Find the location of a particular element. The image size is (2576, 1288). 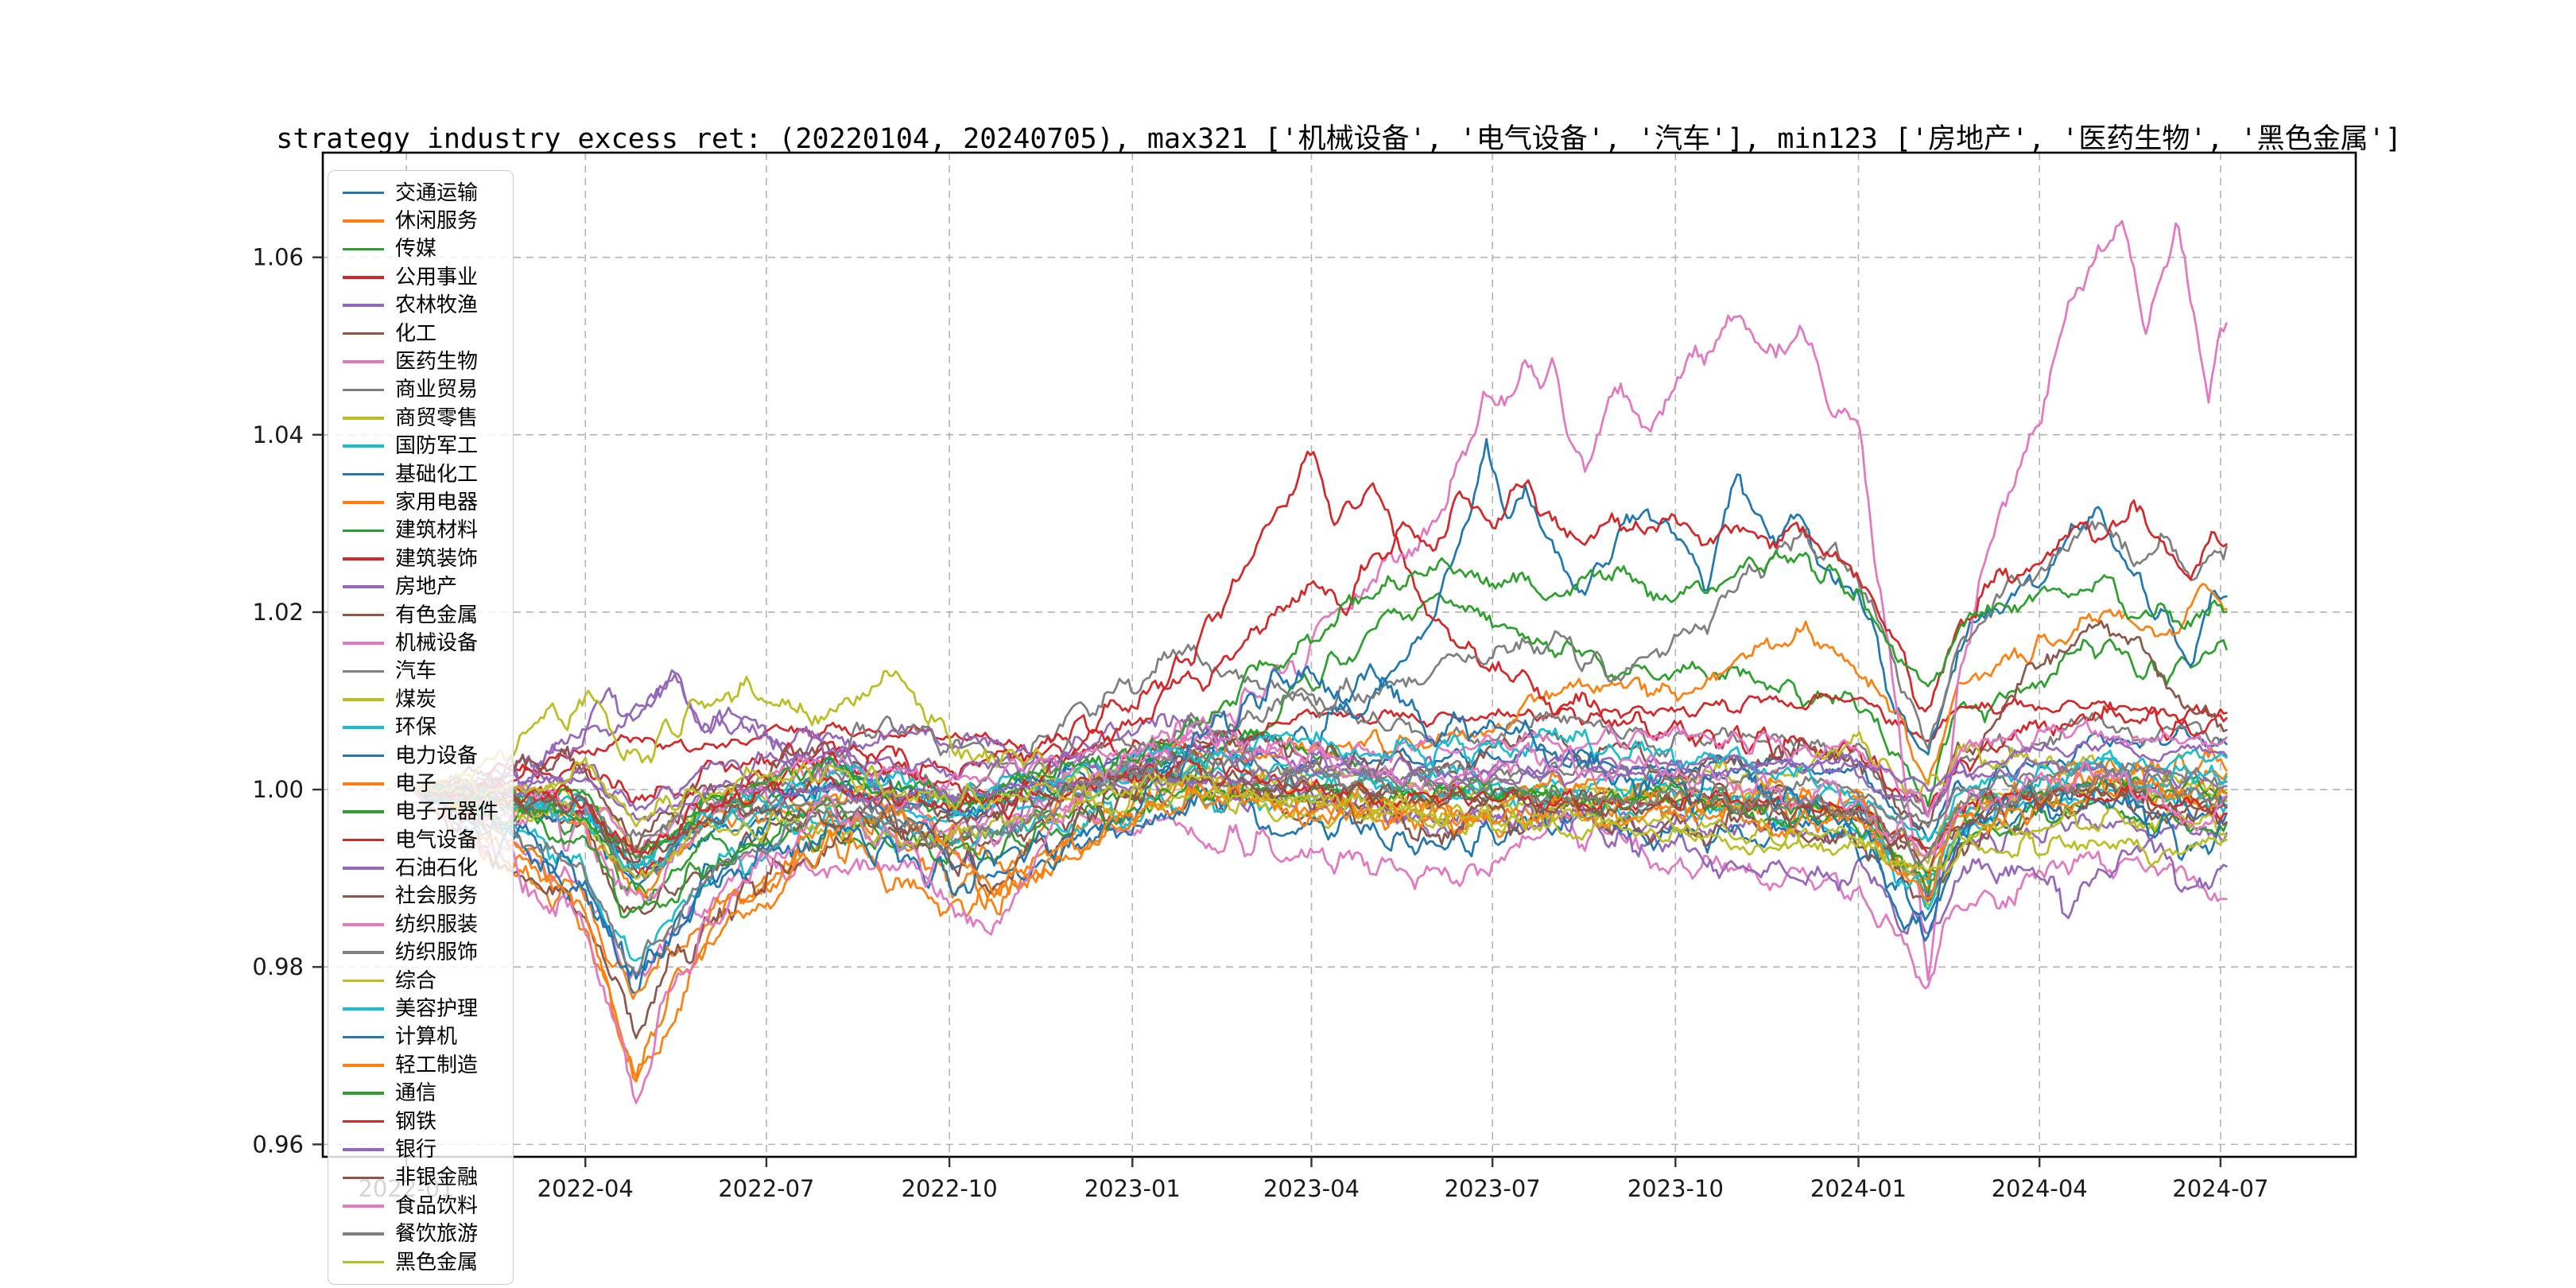

legend-label: 餐饮旅游 is located at coordinates (437, 1235).